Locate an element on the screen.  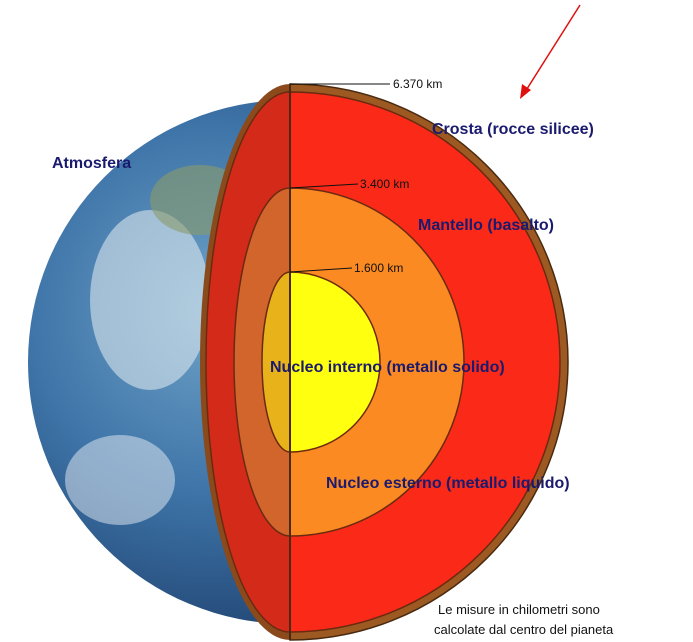
arrow-head is located at coordinates (525, 91).